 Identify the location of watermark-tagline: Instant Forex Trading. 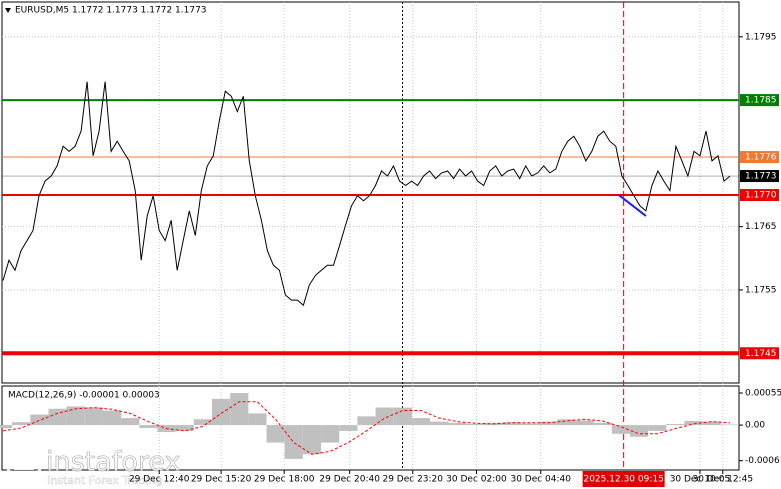
(105, 480).